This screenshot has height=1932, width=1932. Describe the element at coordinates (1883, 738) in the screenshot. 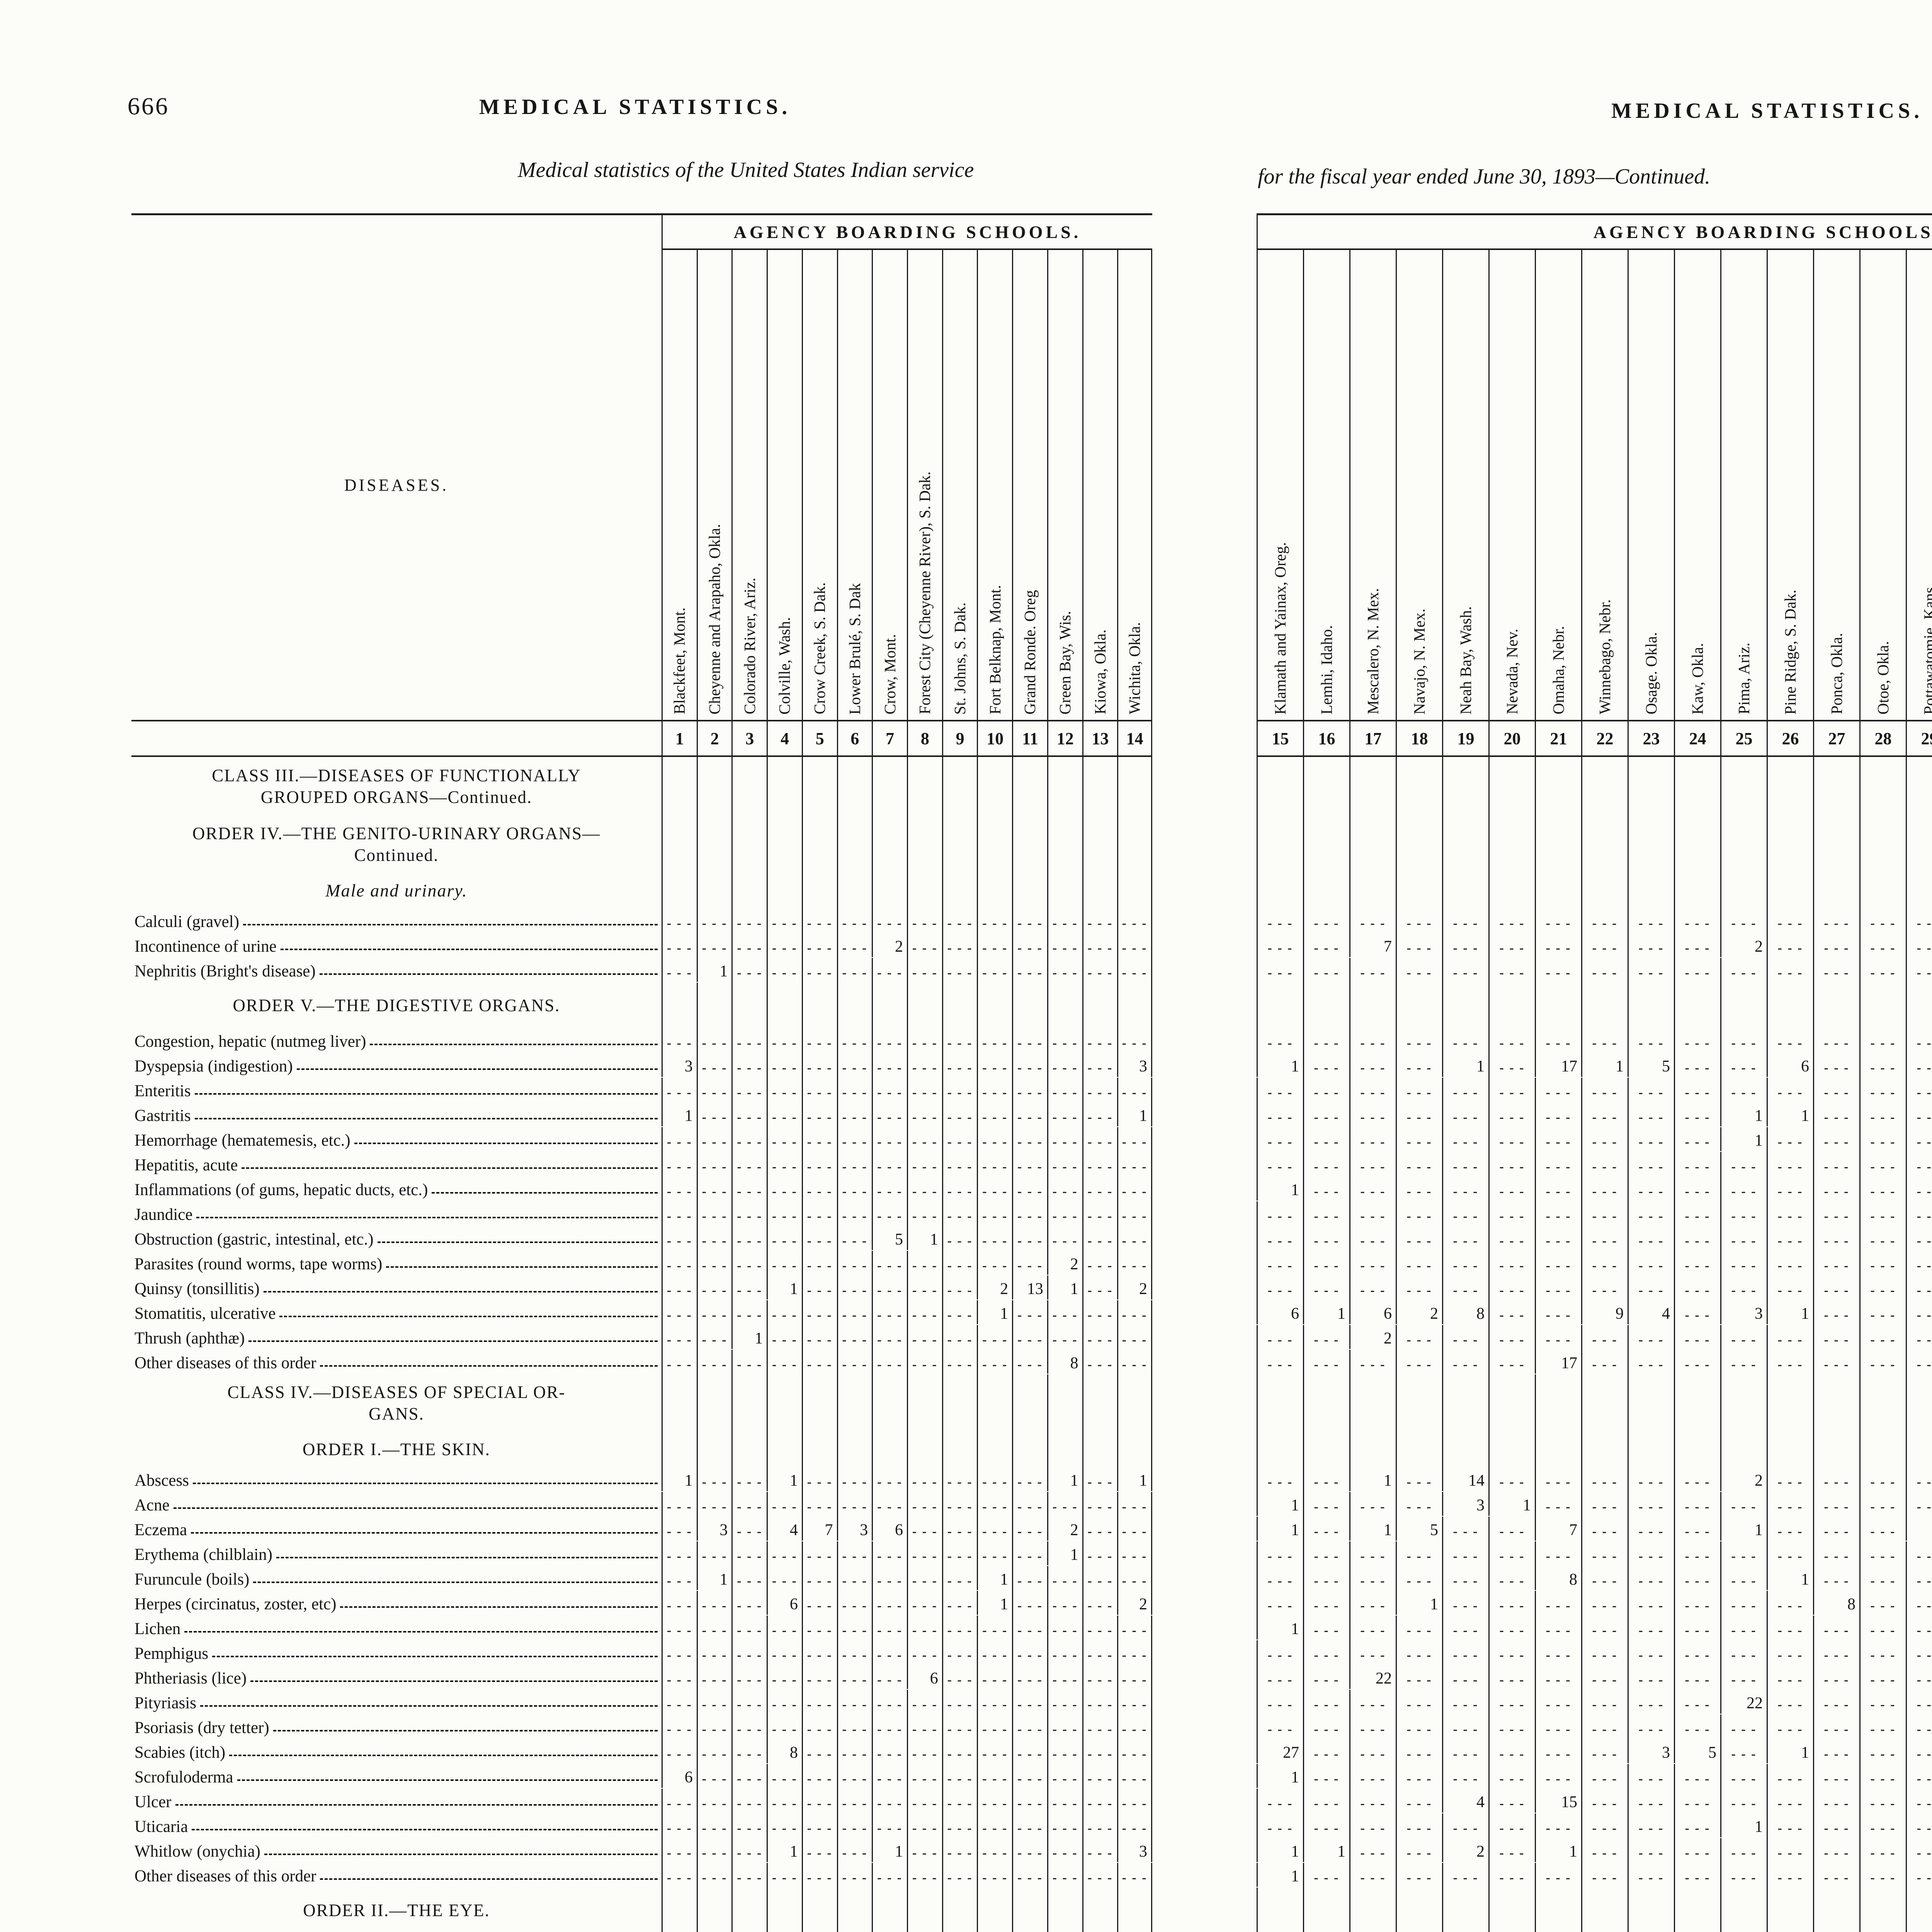

I see `column-number-28: 28` at that location.